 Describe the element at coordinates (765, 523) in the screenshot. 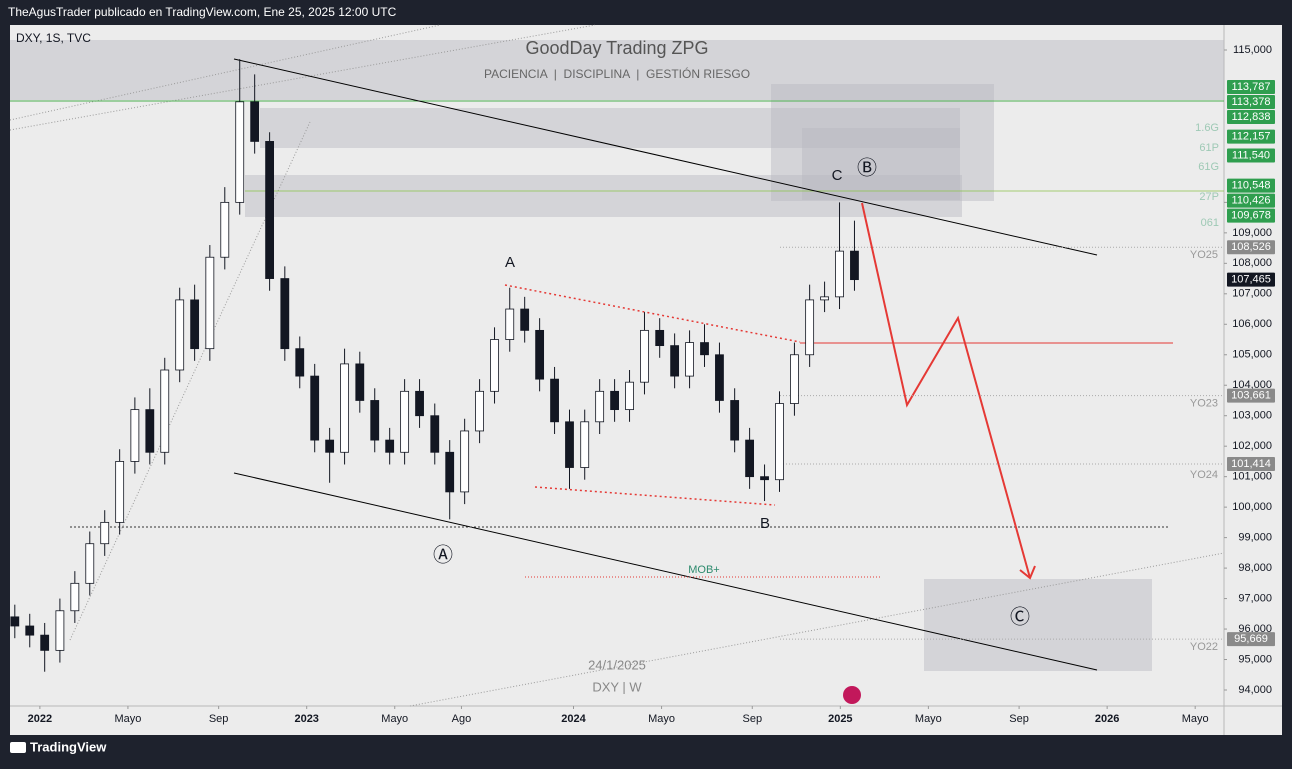

I see `wave-label: B` at that location.